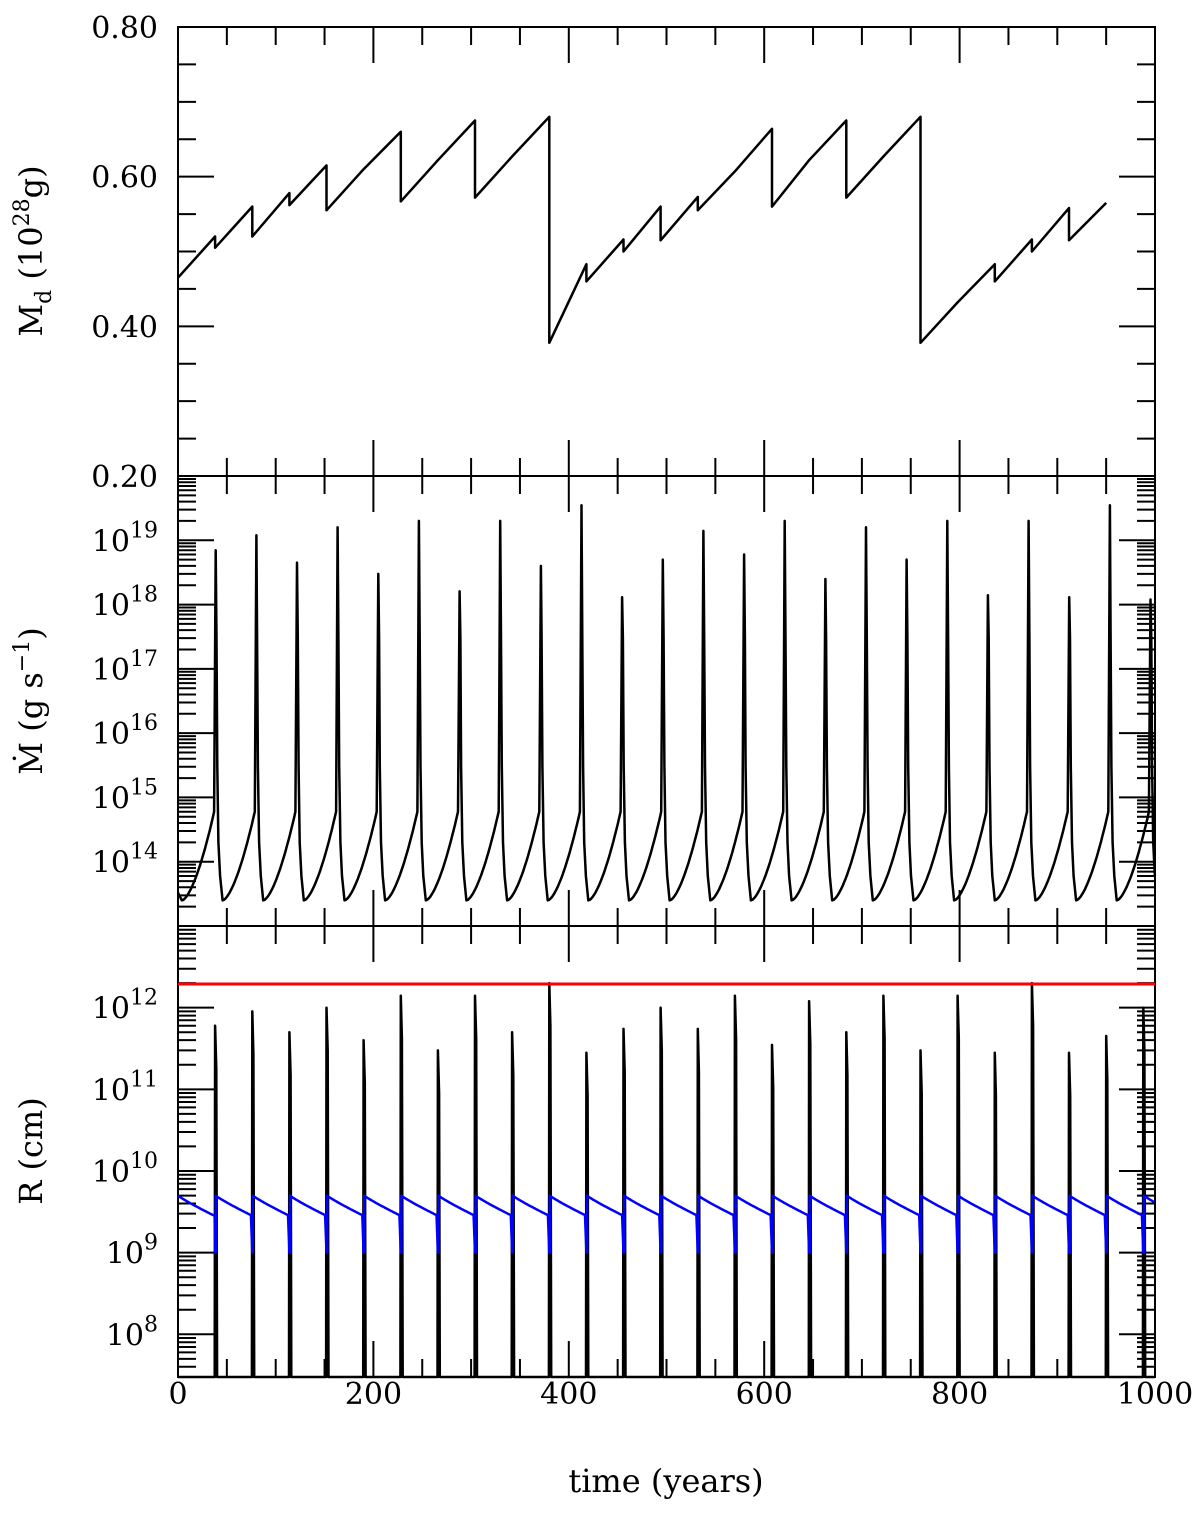 The image size is (1200, 1522). Describe the element at coordinates (125, 860) in the screenshot. I see `y-tick-label-accretion-rate: 1014` at that location.